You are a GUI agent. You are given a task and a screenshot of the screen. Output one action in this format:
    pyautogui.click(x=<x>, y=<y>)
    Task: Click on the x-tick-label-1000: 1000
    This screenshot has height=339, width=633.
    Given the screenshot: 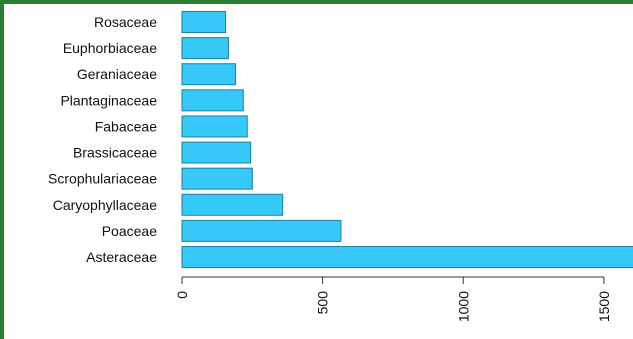 What is the action you would take?
    pyautogui.click(x=463, y=306)
    